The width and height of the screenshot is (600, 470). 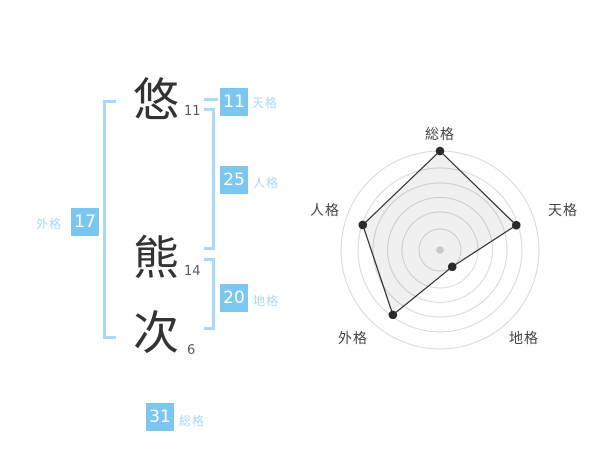 What do you see at coordinates (209, 109) in the screenshot?
I see `jinkaku-bracket-tick-top` at bounding box center [209, 109].